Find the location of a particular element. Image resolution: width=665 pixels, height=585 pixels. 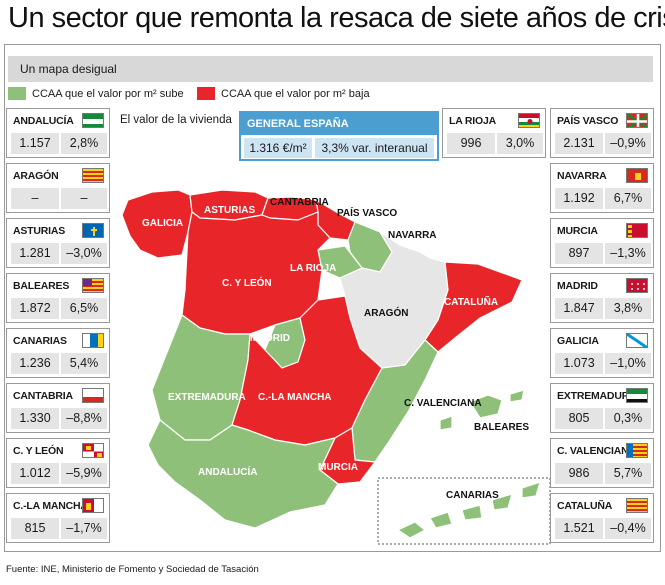

legend-up-swatch is located at coordinates (17, 93).